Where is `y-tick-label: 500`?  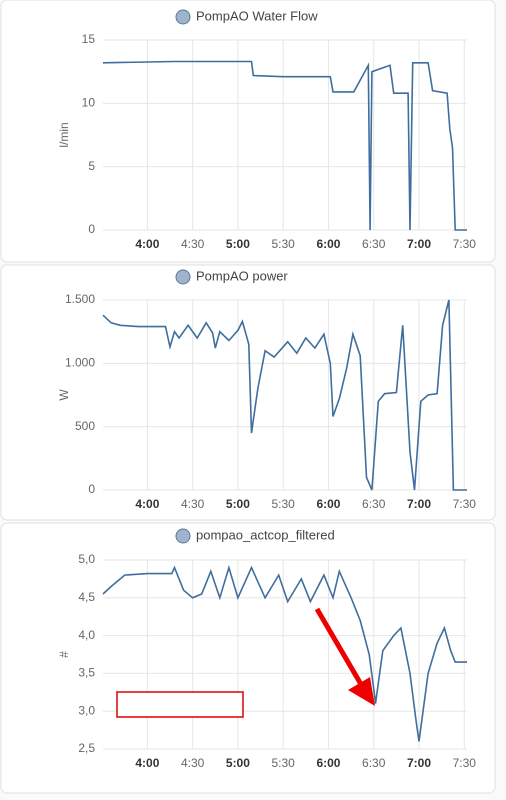 y-tick-label: 500 is located at coordinates (85, 426).